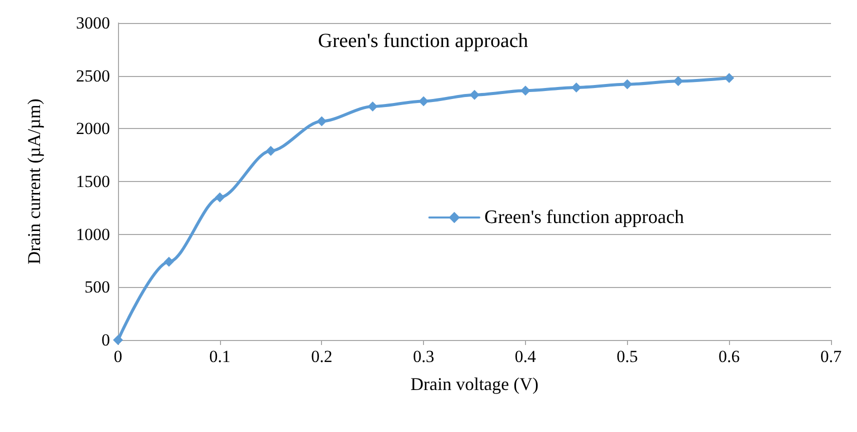 The image size is (857, 432). I want to click on chart-title: Green's function approach, so click(423, 41).